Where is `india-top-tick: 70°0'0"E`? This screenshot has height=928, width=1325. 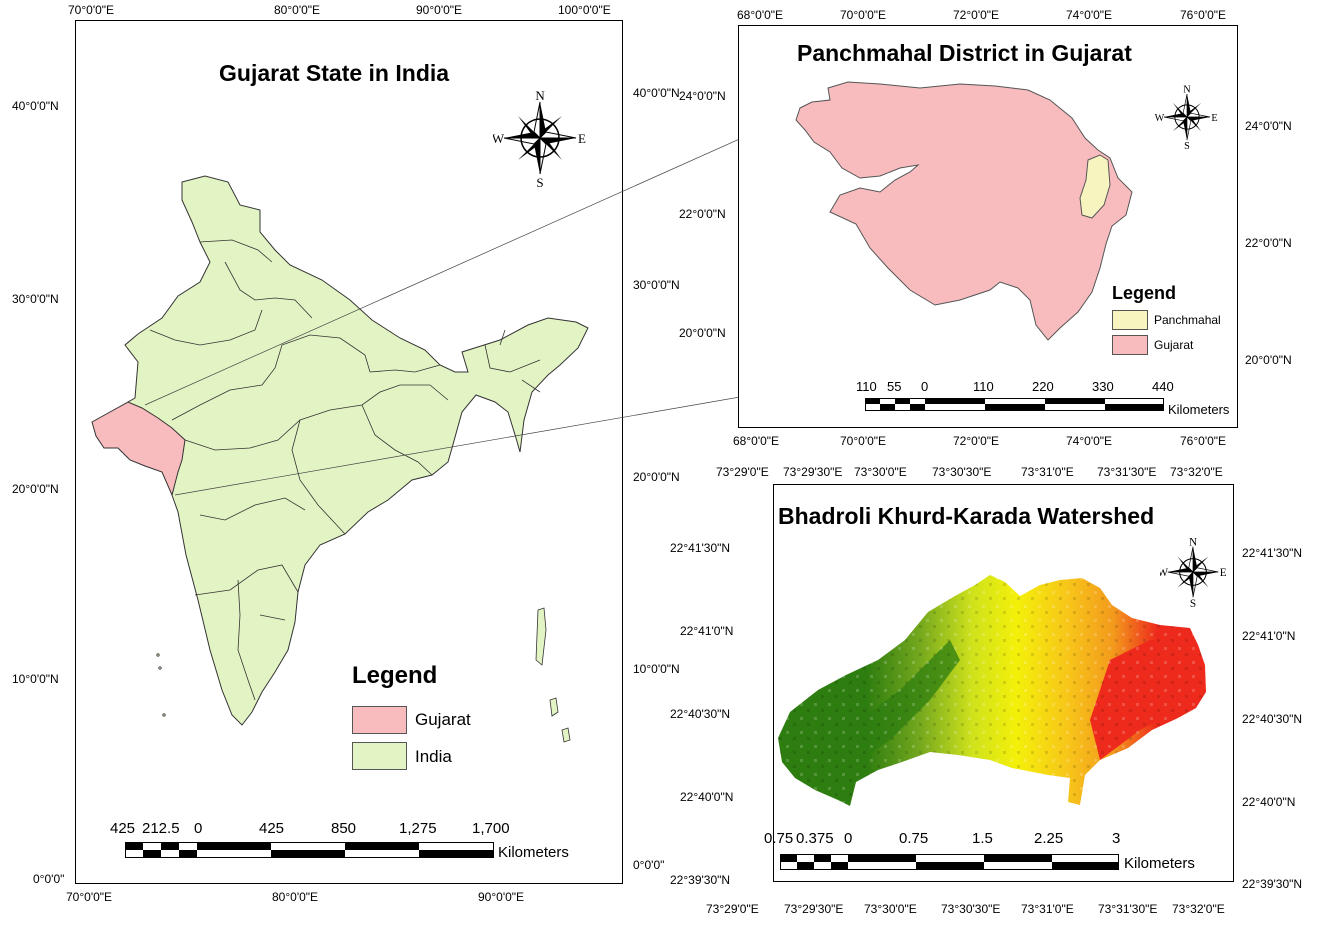
india-top-tick: 70°0'0"E is located at coordinates (91, 10).